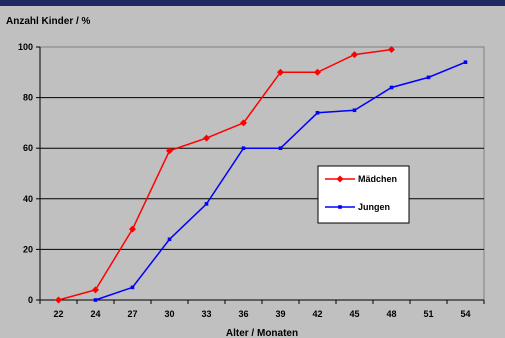 Image resolution: width=505 pixels, height=338 pixels. Describe the element at coordinates (262, 333) in the screenshot. I see `x-axis-title: Alter / Monaten` at that location.